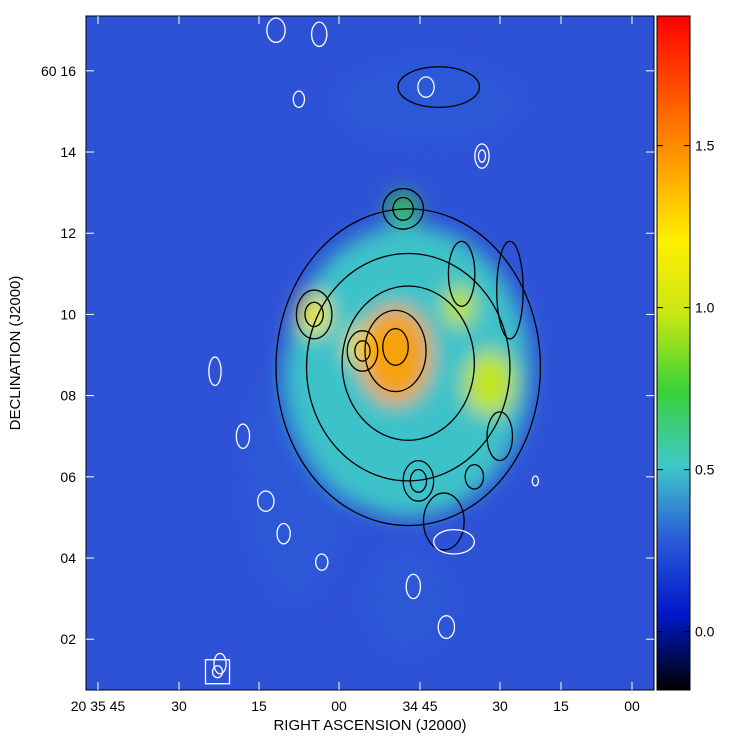 The image size is (731, 741). I want to click on y-tick-label: 14, so click(68, 152).